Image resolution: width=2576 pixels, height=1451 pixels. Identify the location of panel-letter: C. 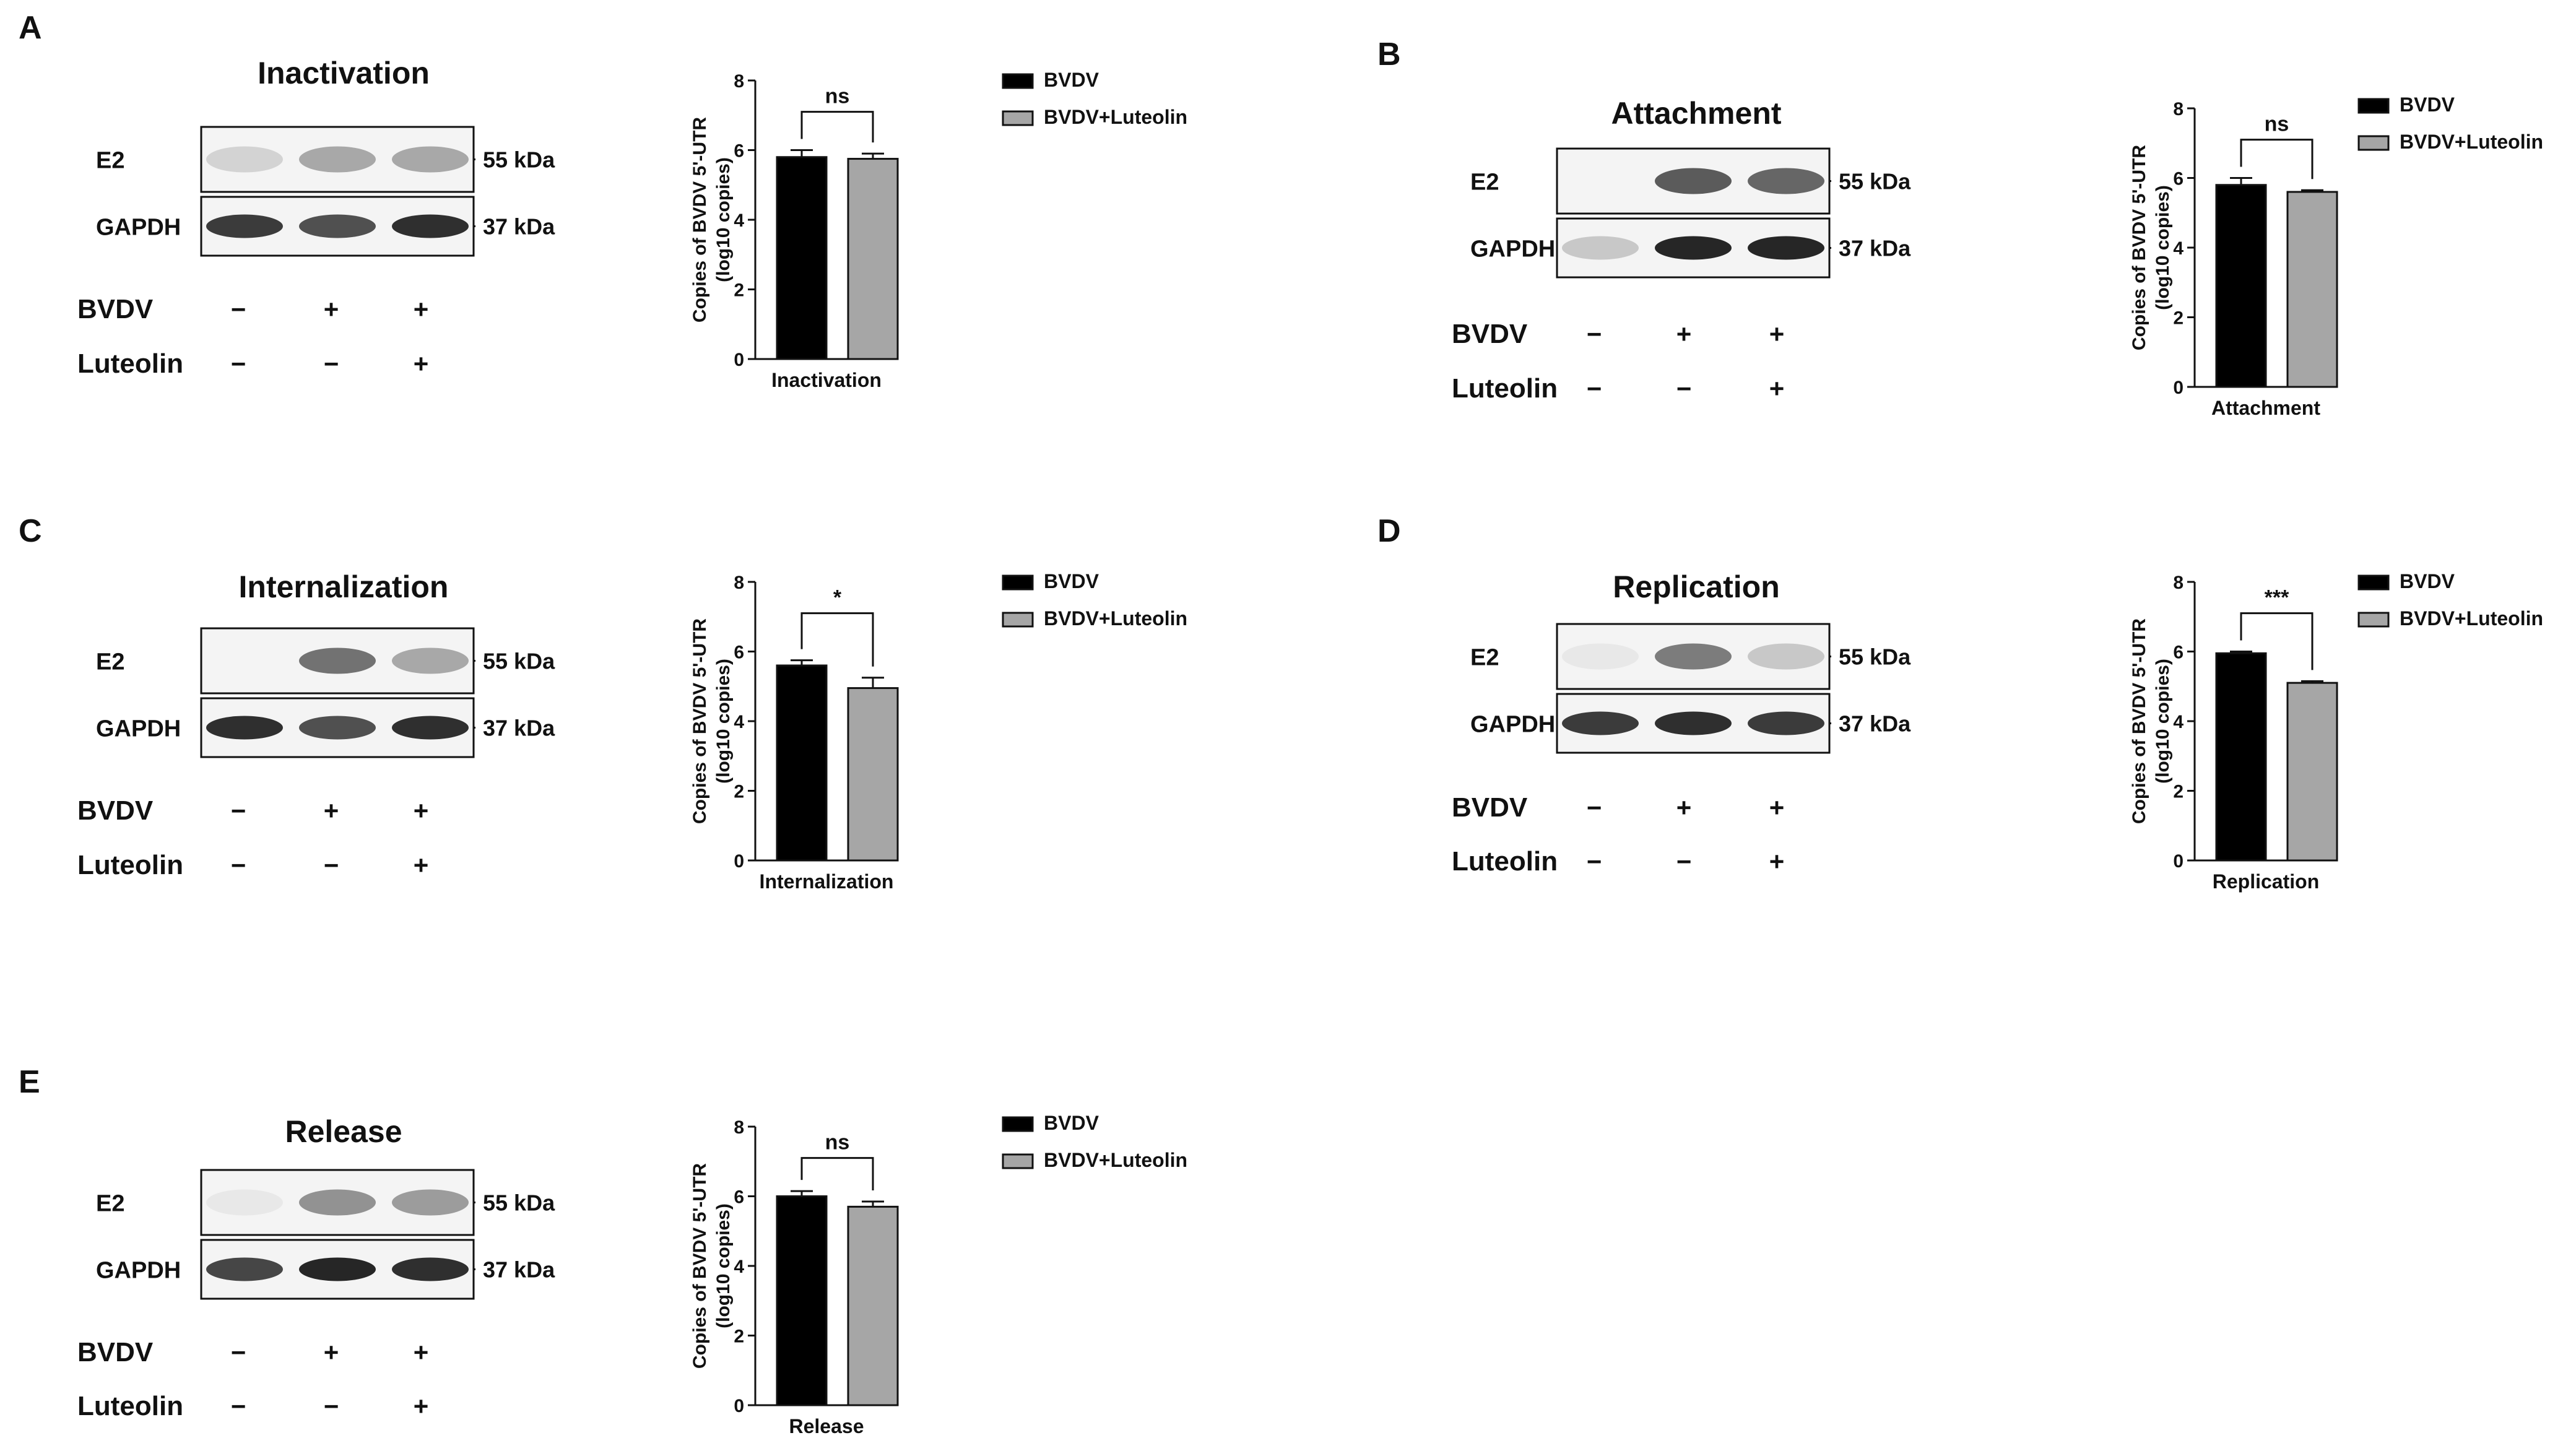
(30, 531).